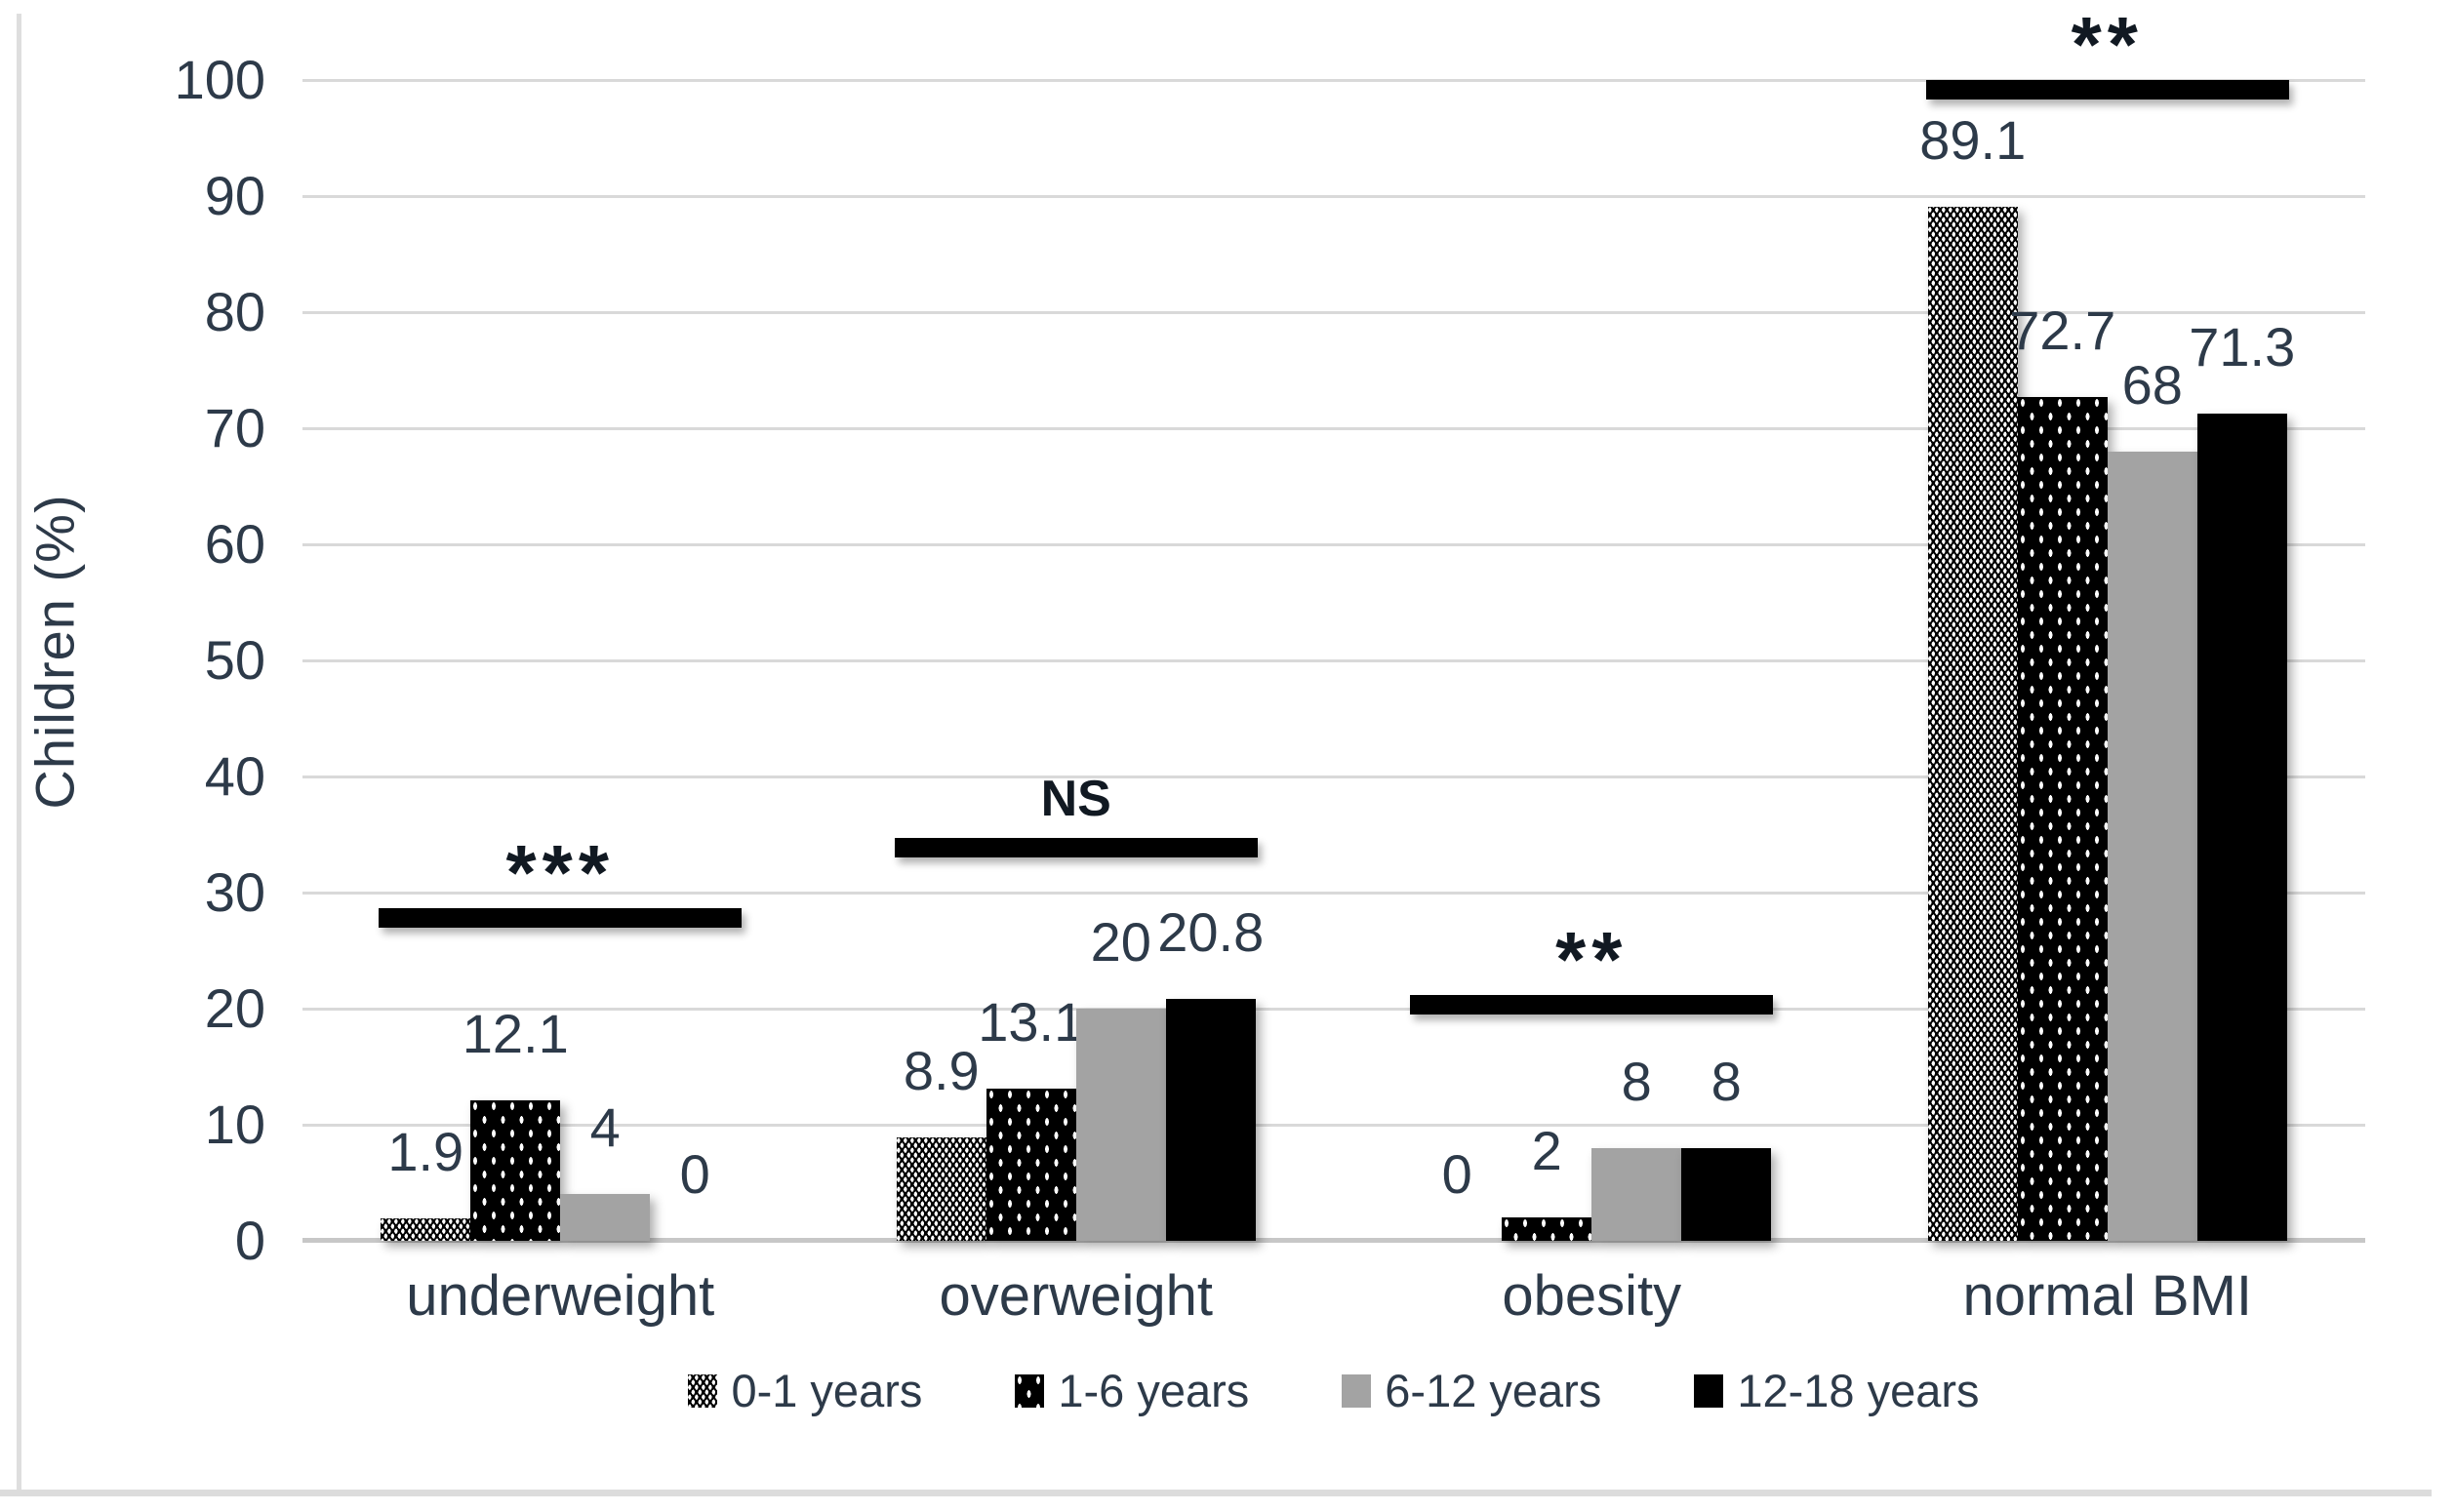 Image resolution: width=2455 pixels, height=1512 pixels. What do you see at coordinates (1859, 1390) in the screenshot?
I see `legend-label: 12-18 years` at bounding box center [1859, 1390].